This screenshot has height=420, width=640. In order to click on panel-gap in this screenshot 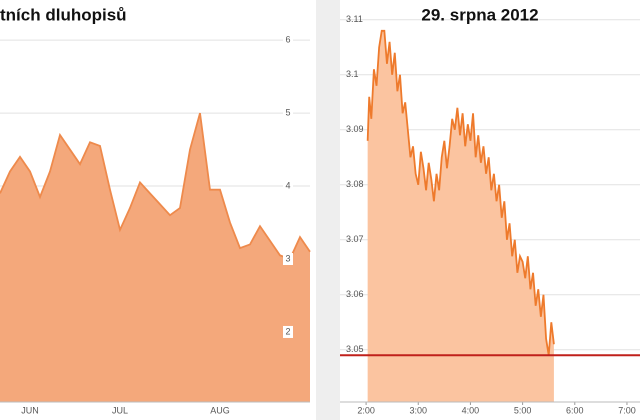, I will do `click(328, 210)`.